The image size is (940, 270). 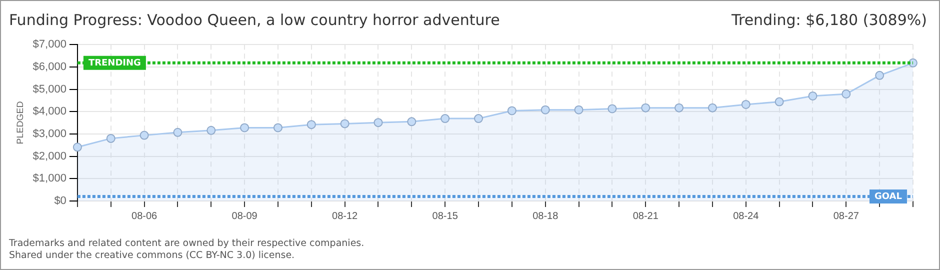 What do you see at coordinates (345, 216) in the screenshot?
I see `x-tick-label: 08-12` at bounding box center [345, 216].